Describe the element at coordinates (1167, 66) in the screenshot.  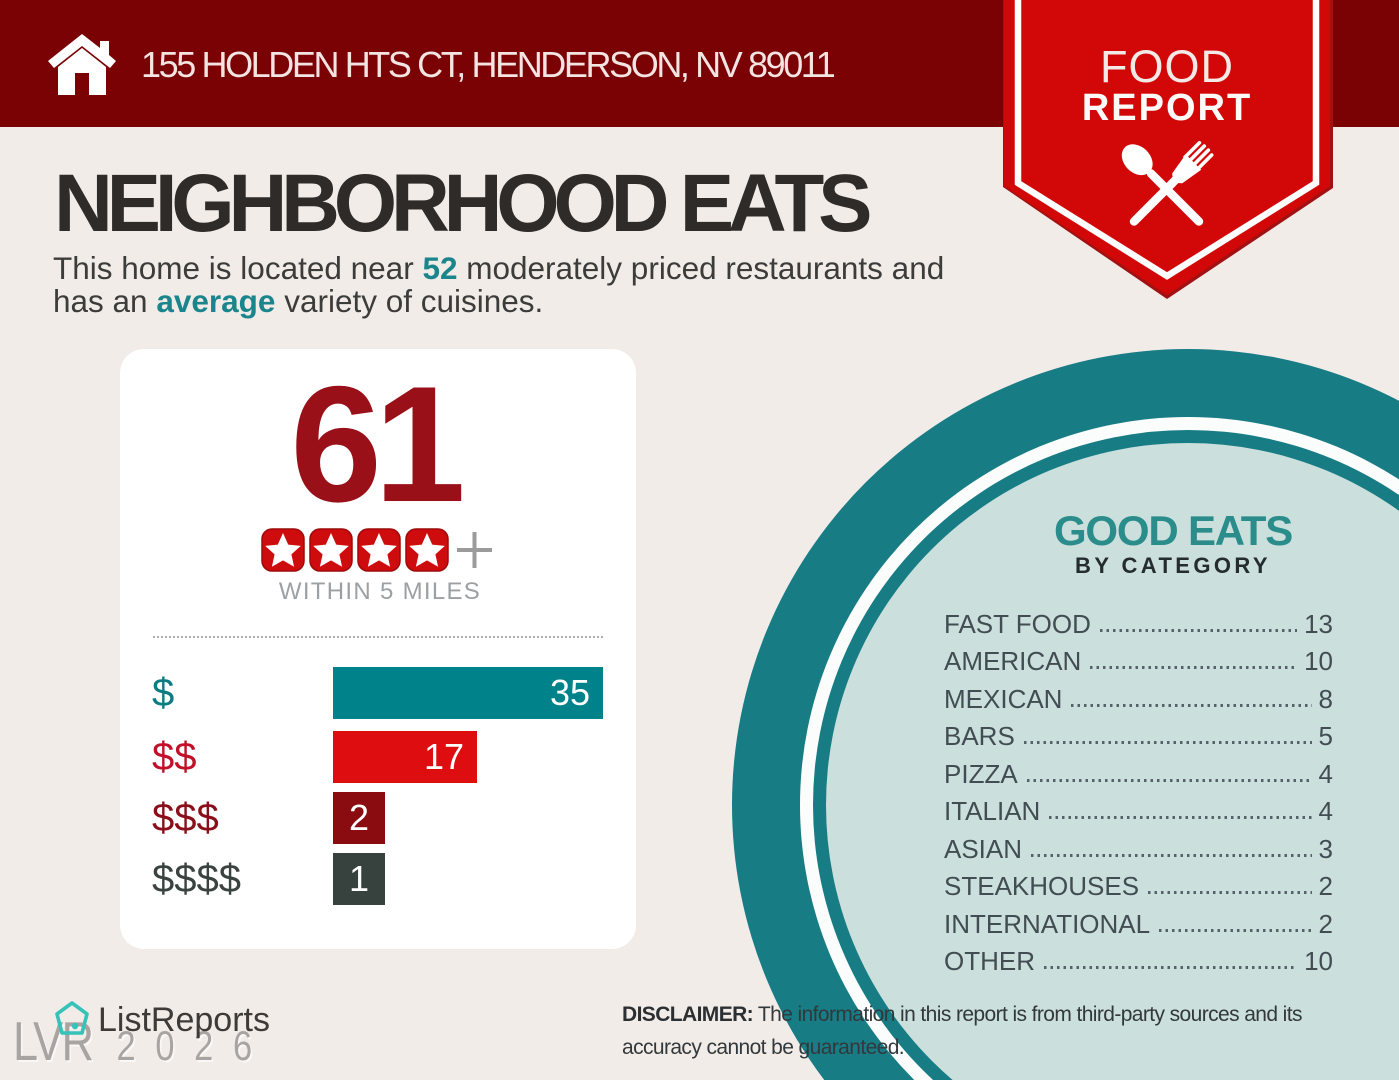
I see `svg-text: FOOD` at that location.